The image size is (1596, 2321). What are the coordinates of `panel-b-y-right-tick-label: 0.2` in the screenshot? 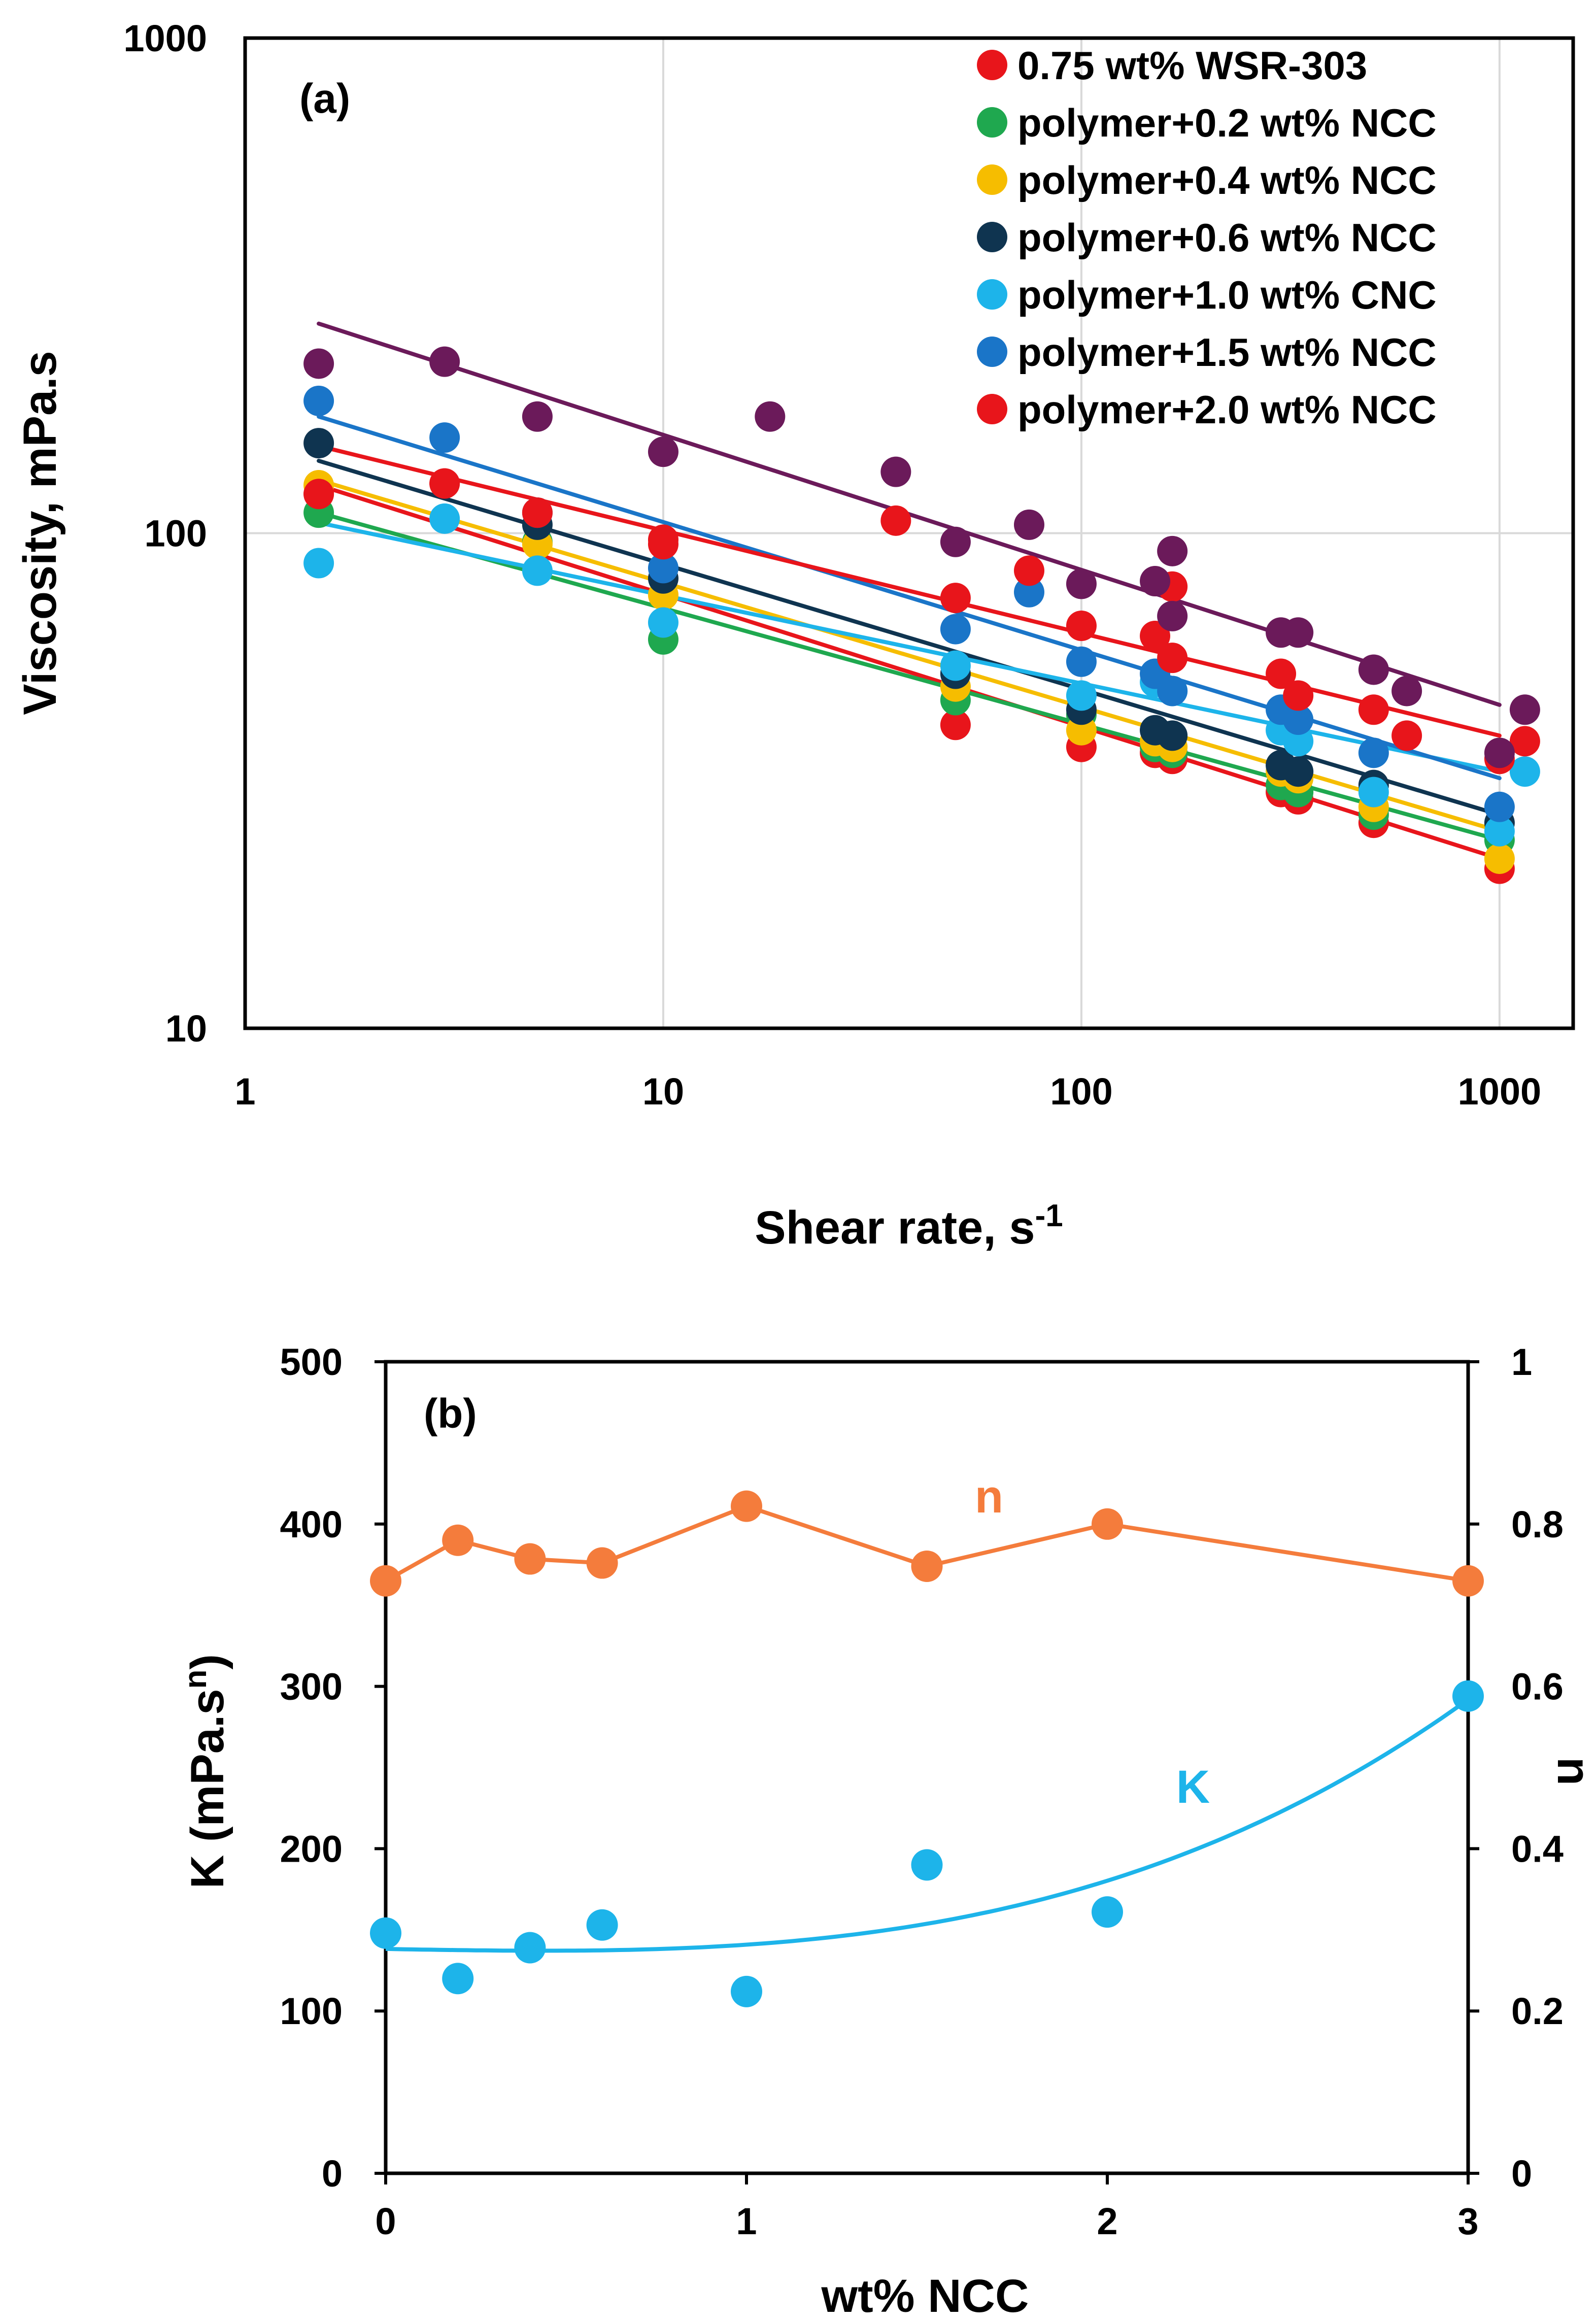 It's located at (1537, 2011).